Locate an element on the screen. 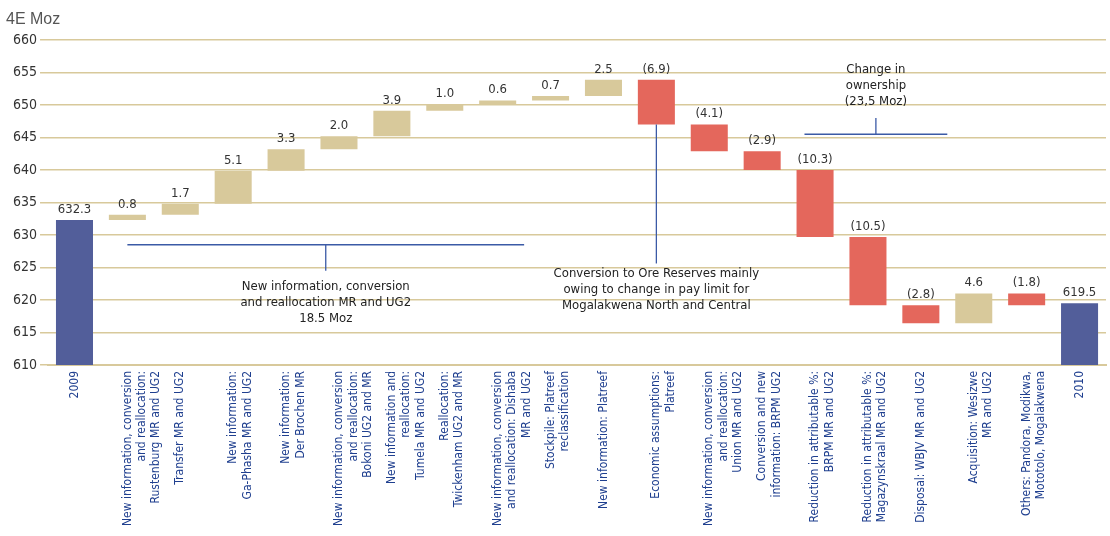 Image resolution: width=1110 pixels, height=536 pixels. x-tick-label: New information, conversion and reallocation: Rustenburg MR and UG2 is located at coordinates (141, 448).